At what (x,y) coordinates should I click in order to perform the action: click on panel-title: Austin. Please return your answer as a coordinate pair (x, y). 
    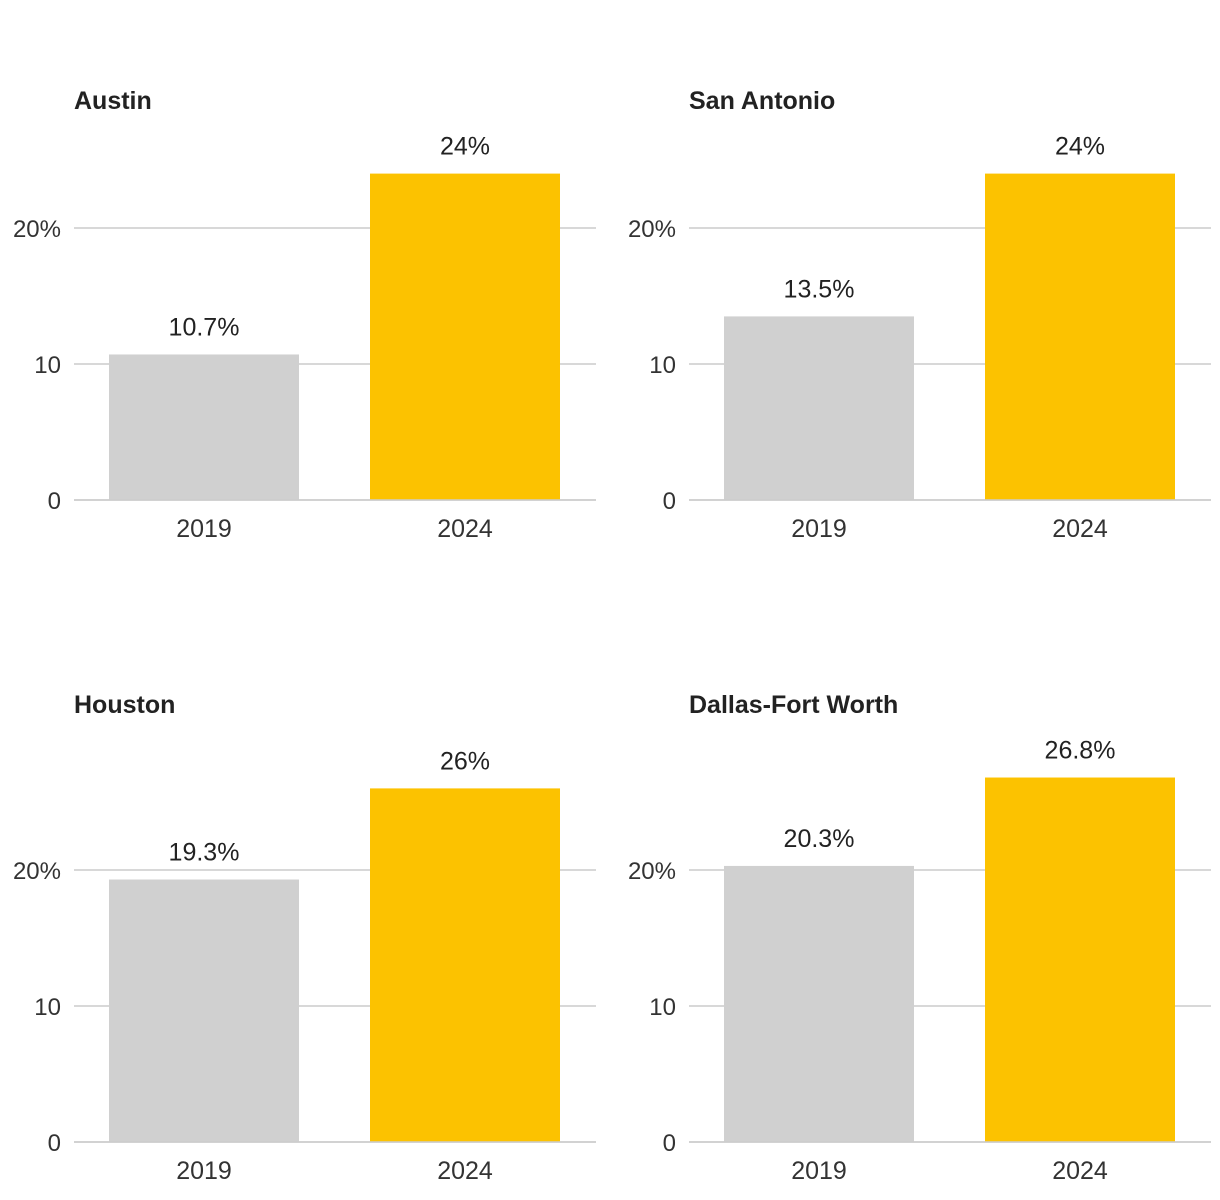
    Looking at the image, I should click on (113, 101).